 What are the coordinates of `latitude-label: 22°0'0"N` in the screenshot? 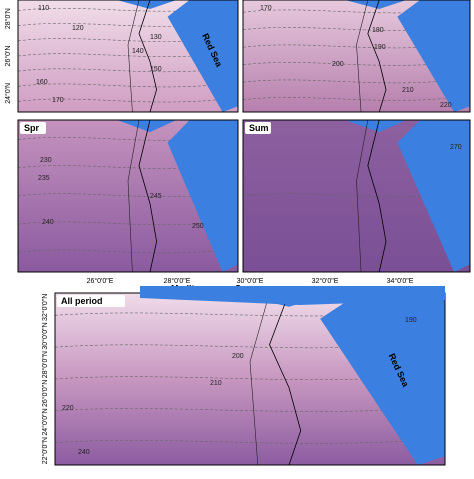 It's located at (45, 450).